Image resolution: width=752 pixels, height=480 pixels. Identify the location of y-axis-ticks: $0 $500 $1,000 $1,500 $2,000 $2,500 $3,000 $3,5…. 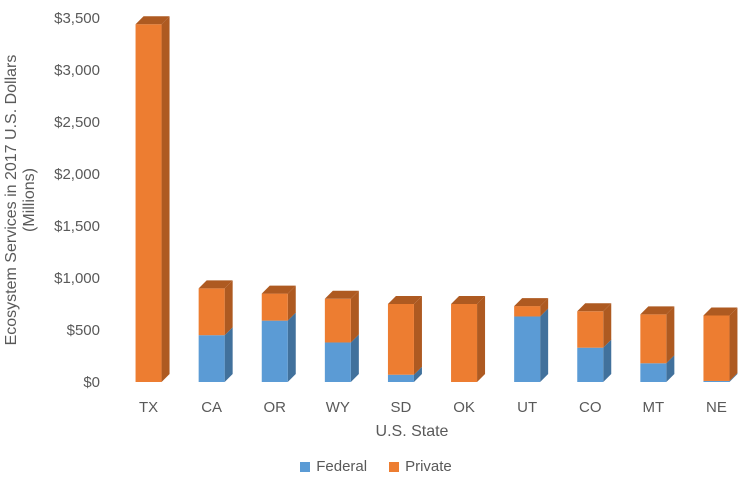
(77, 200).